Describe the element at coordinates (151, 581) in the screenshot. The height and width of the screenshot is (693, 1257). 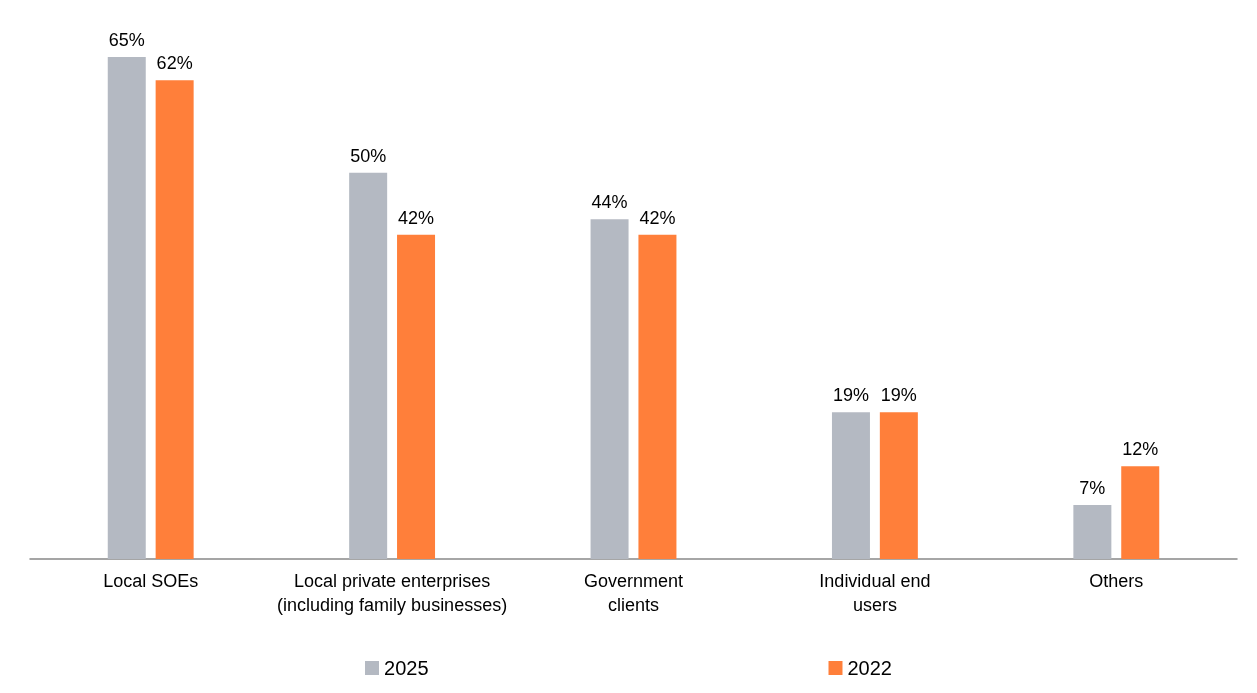
I see `x-tick-label: Local SOEs` at that location.